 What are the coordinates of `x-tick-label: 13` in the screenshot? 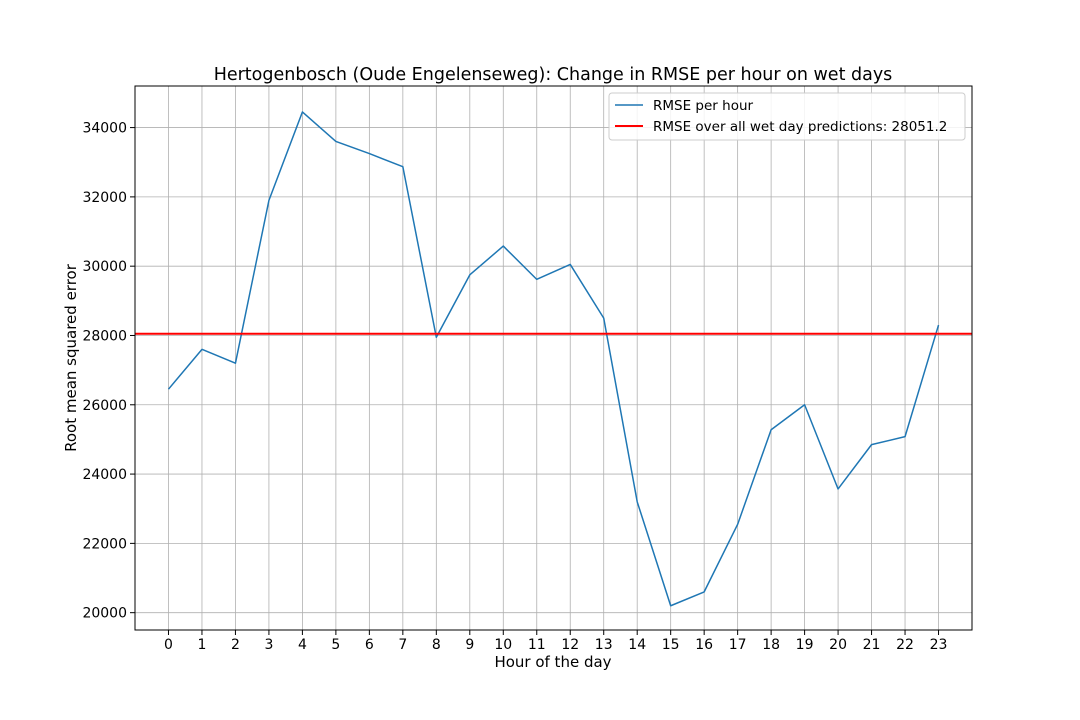 It's located at (604, 645).